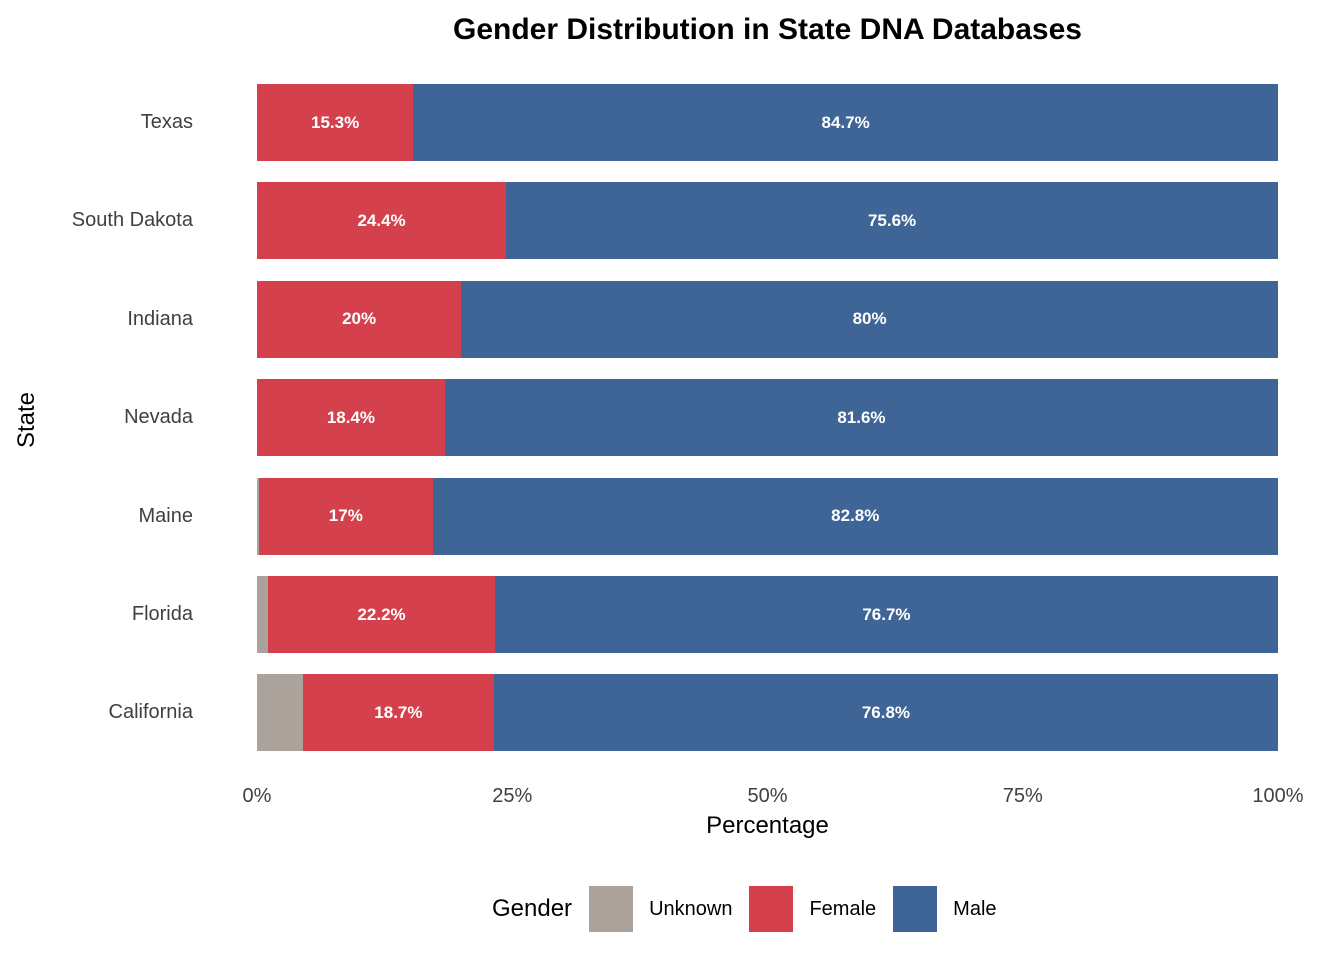  What do you see at coordinates (165, 515) in the screenshot?
I see `y-axis-tick-label: Maine` at bounding box center [165, 515].